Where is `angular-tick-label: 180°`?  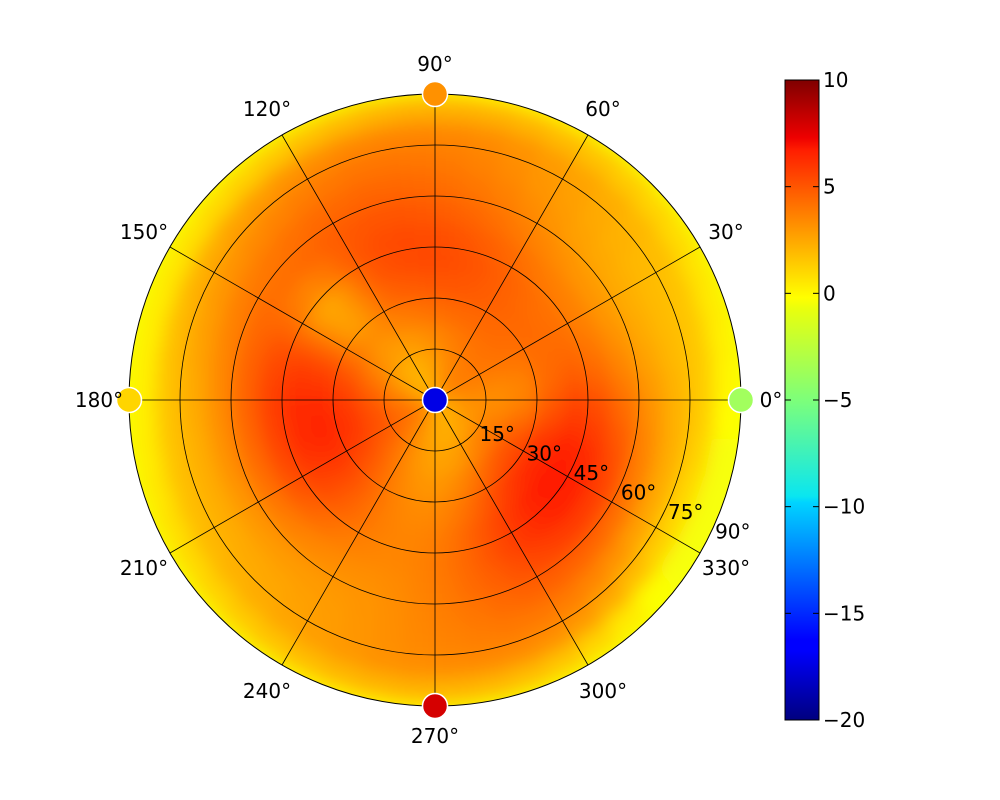 angular-tick-label: 180° is located at coordinates (99, 400).